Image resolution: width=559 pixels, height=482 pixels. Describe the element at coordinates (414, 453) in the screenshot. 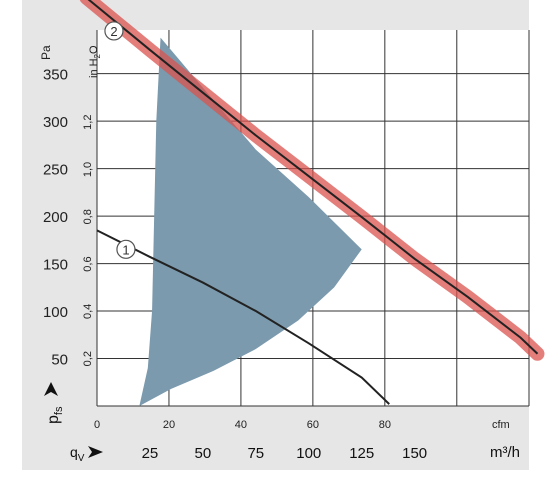

I see `m3h-tick-label: 150` at that location.